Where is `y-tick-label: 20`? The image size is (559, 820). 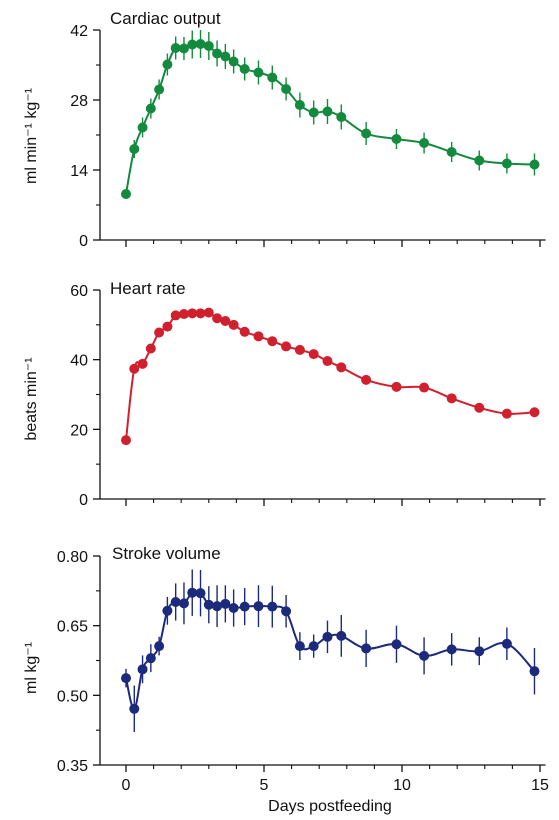 y-tick-label: 20 is located at coordinates (79, 430).